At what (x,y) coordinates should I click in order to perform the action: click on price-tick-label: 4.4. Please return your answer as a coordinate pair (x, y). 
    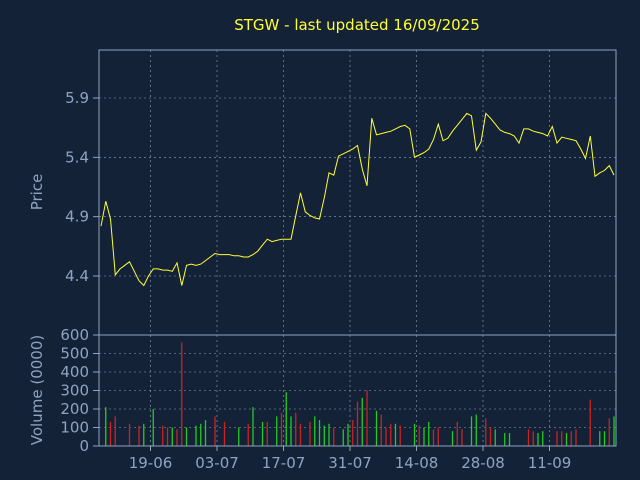
    Looking at the image, I should click on (77, 276).